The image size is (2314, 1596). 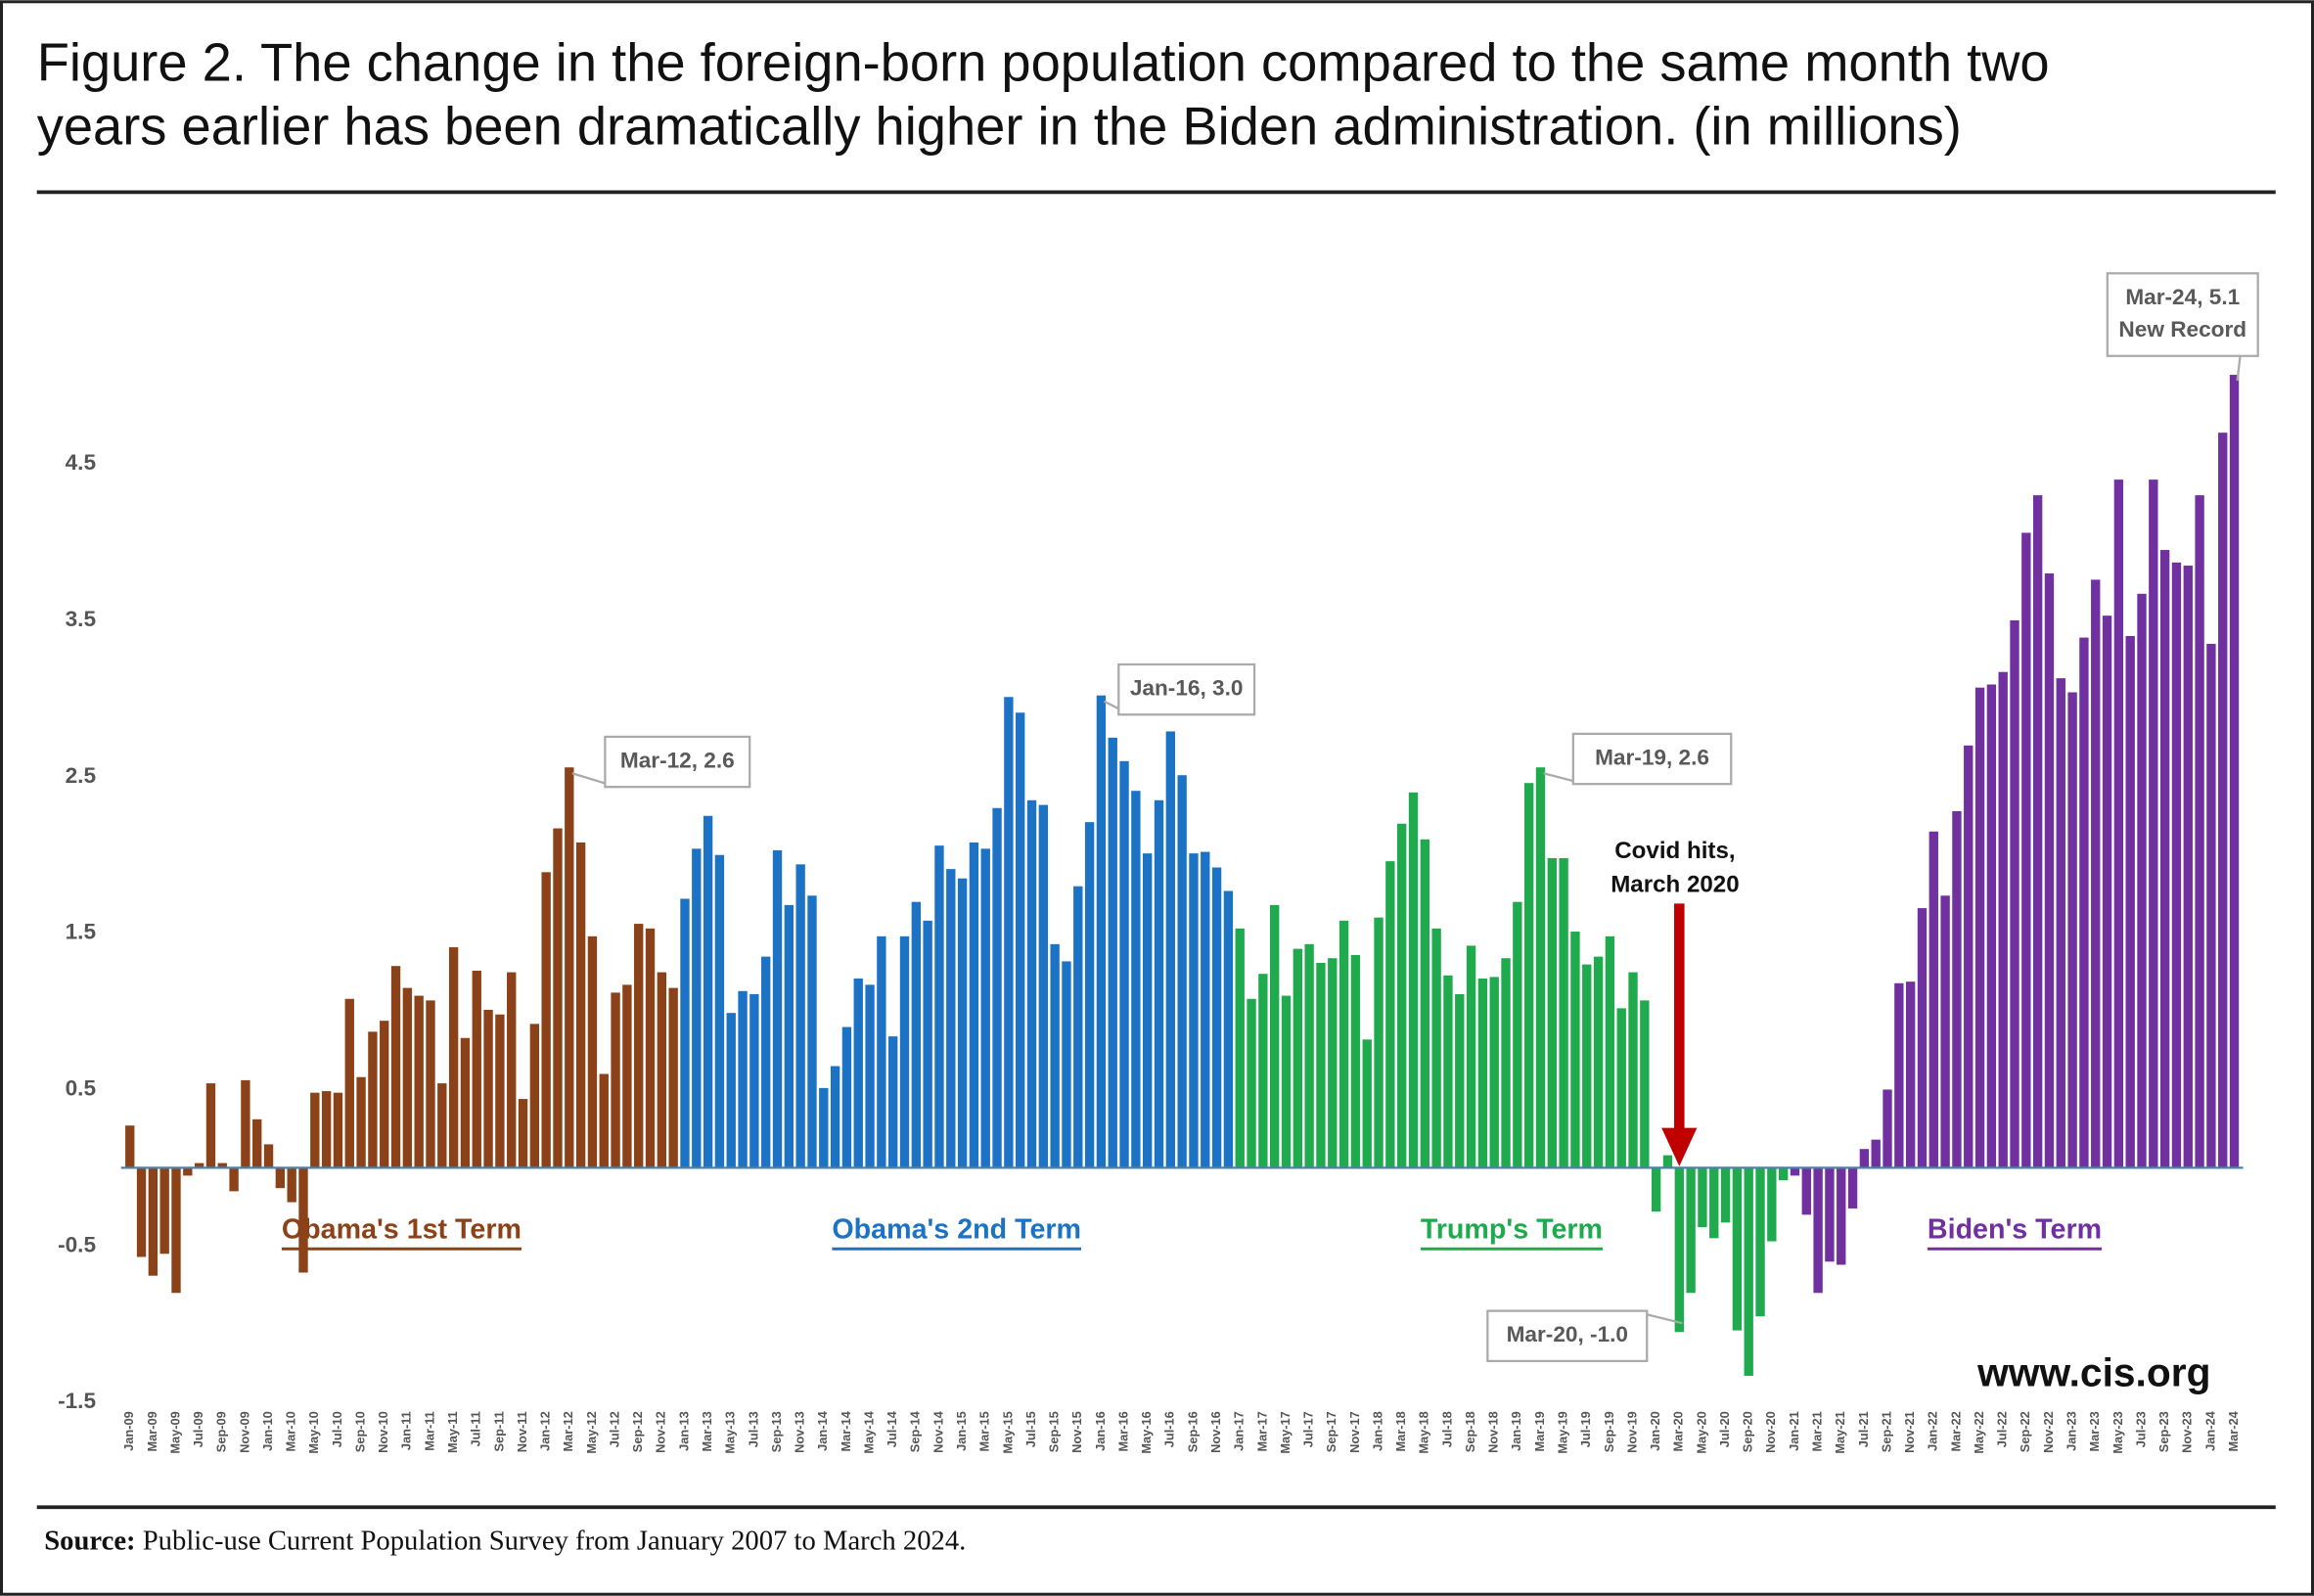 What do you see at coordinates (221, 1431) in the screenshot?
I see `x-tick-label: Sep-09` at bounding box center [221, 1431].